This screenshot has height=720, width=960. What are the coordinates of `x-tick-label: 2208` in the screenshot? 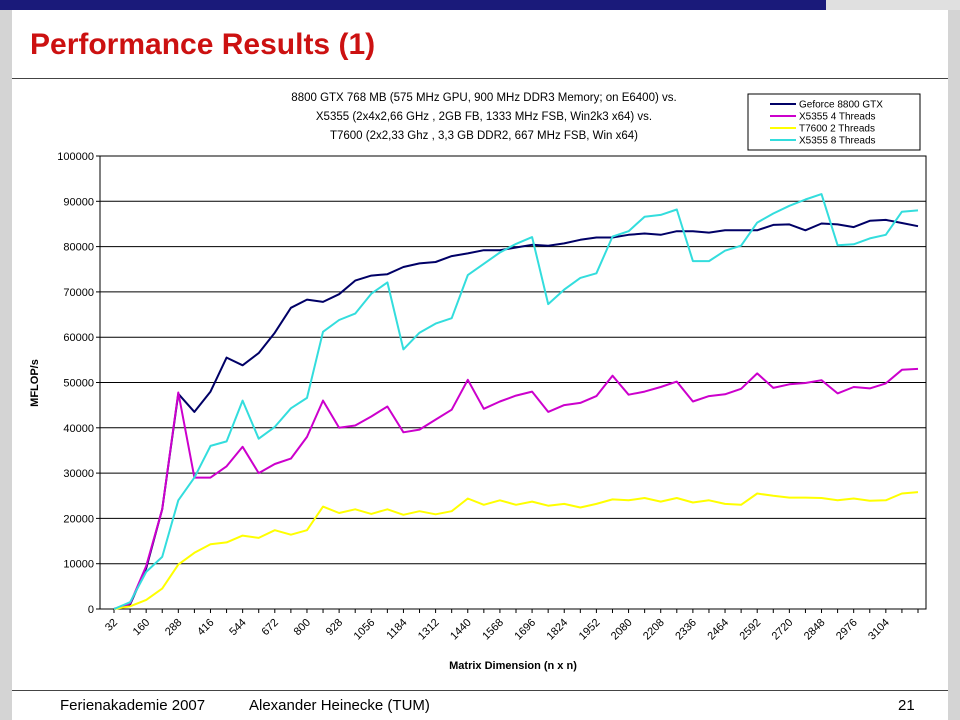 It's located at (654, 630).